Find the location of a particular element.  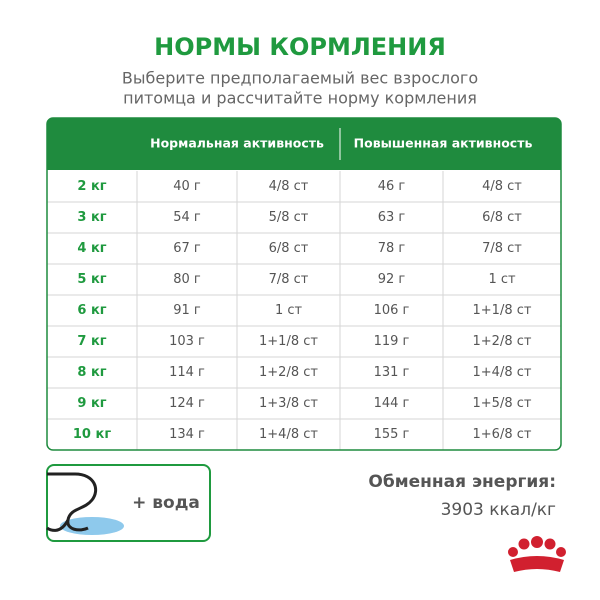

table-cell: 106 г is located at coordinates (392, 310).